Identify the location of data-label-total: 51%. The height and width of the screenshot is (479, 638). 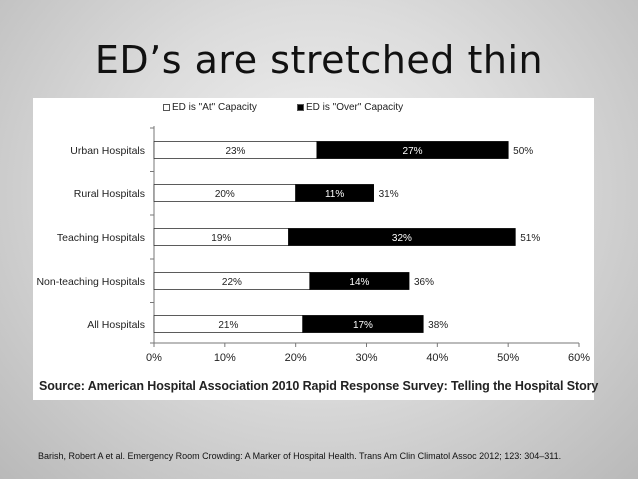
(530, 238).